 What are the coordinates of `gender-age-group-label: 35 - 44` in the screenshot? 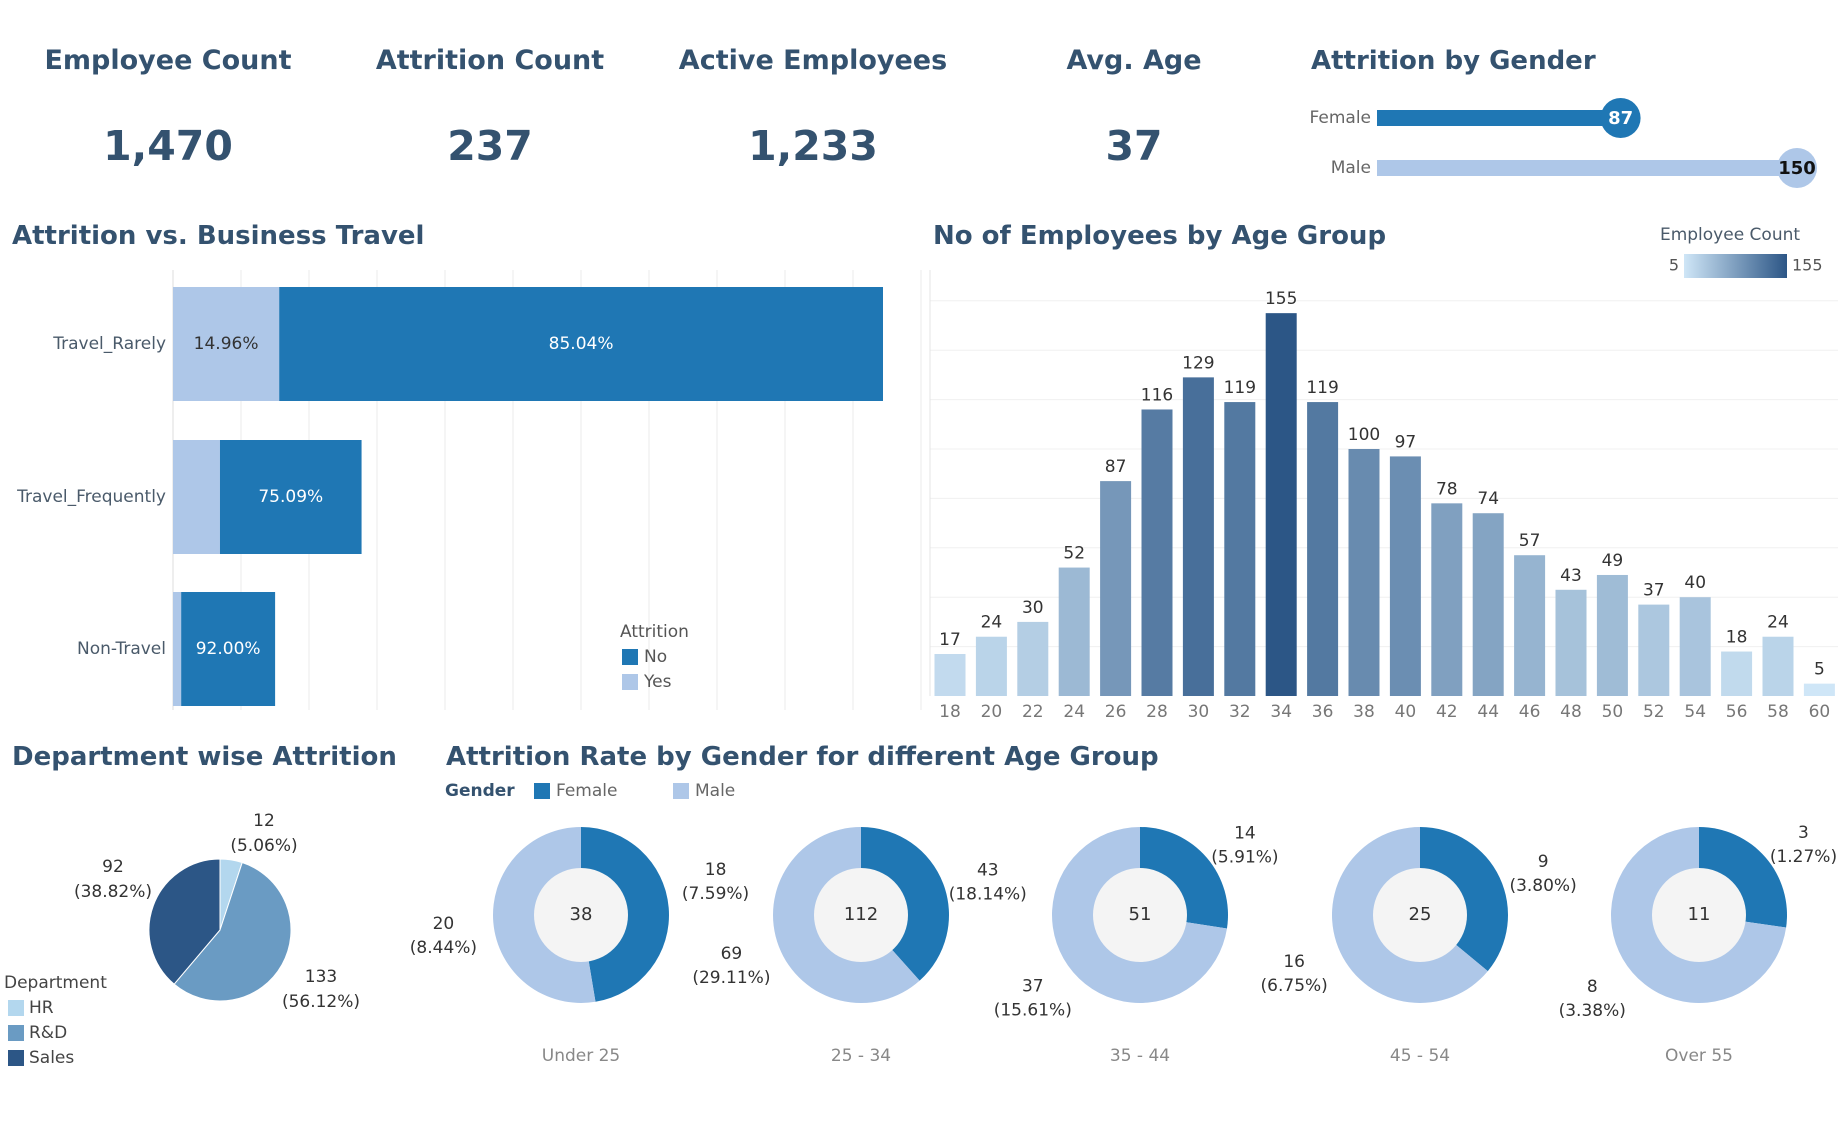 It's located at (1140, 1056).